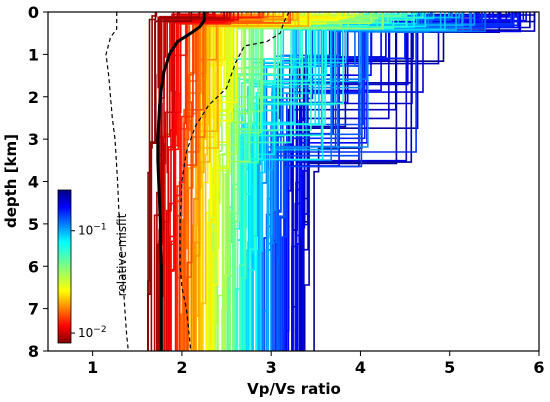 Image resolution: width=550 pixels, height=402 pixels. Describe the element at coordinates (33, 12) in the screenshot. I see `y-tick-label: 0` at that location.